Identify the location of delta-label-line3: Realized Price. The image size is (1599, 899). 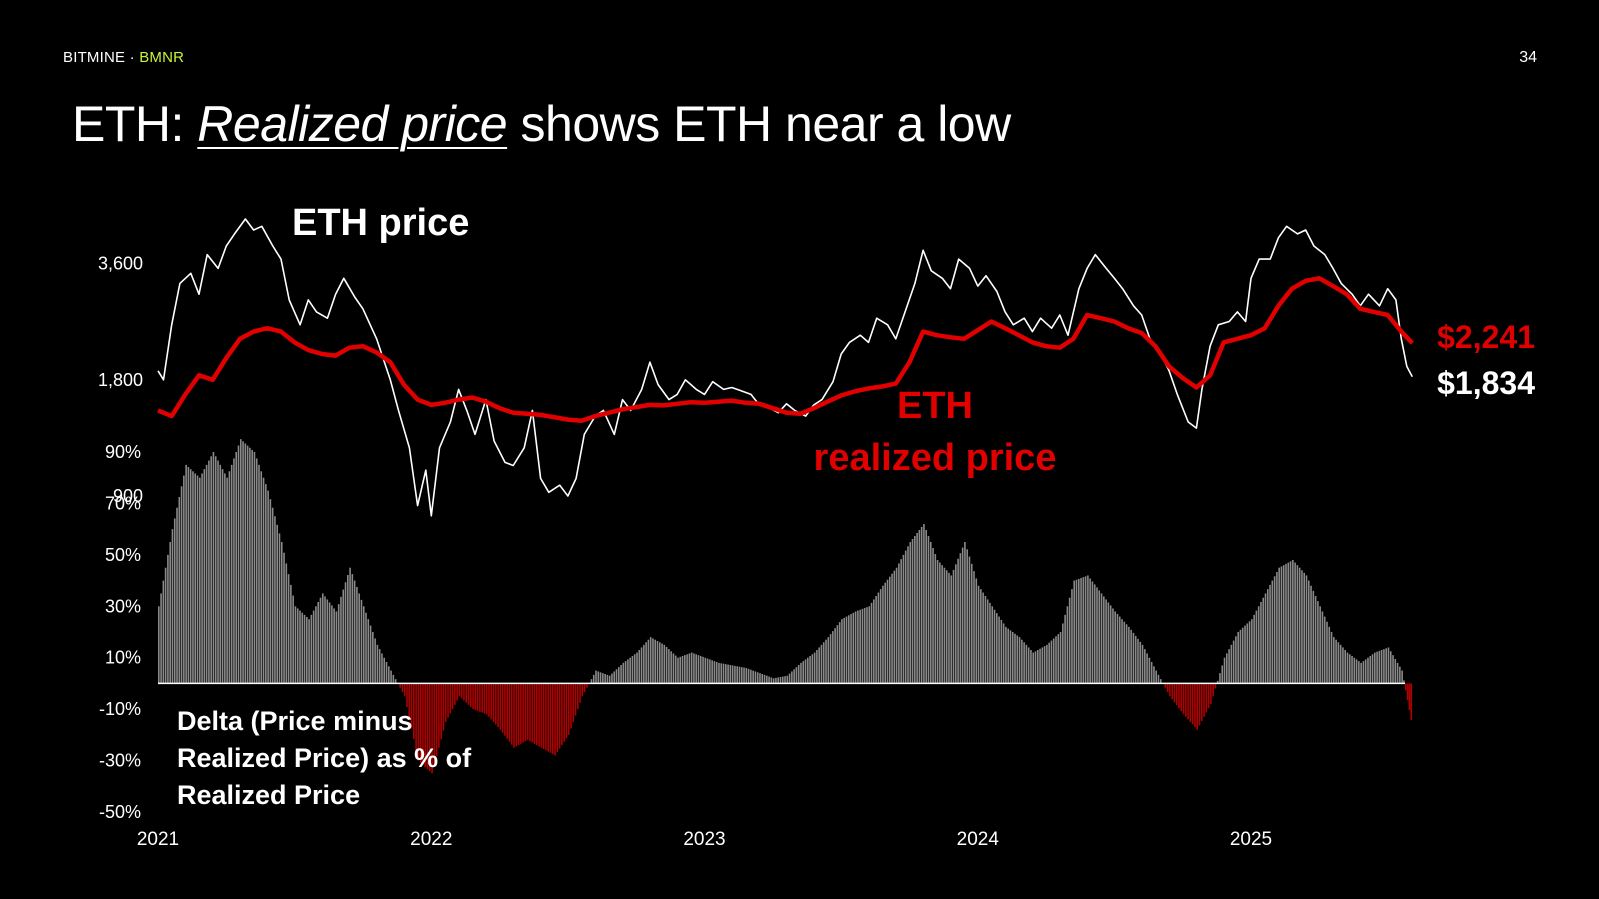
(268, 795).